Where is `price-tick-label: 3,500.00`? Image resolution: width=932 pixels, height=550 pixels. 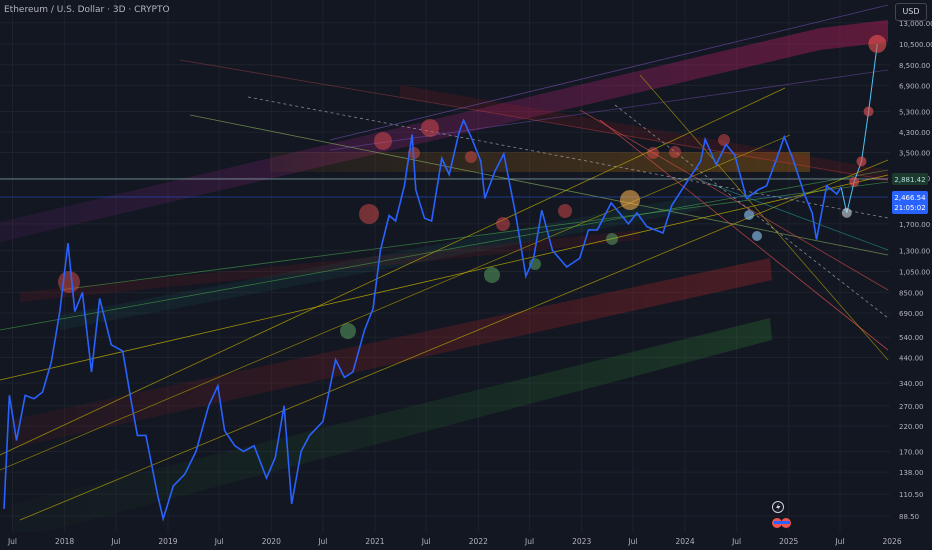 price-tick-label: 3,500.00 is located at coordinates (914, 153).